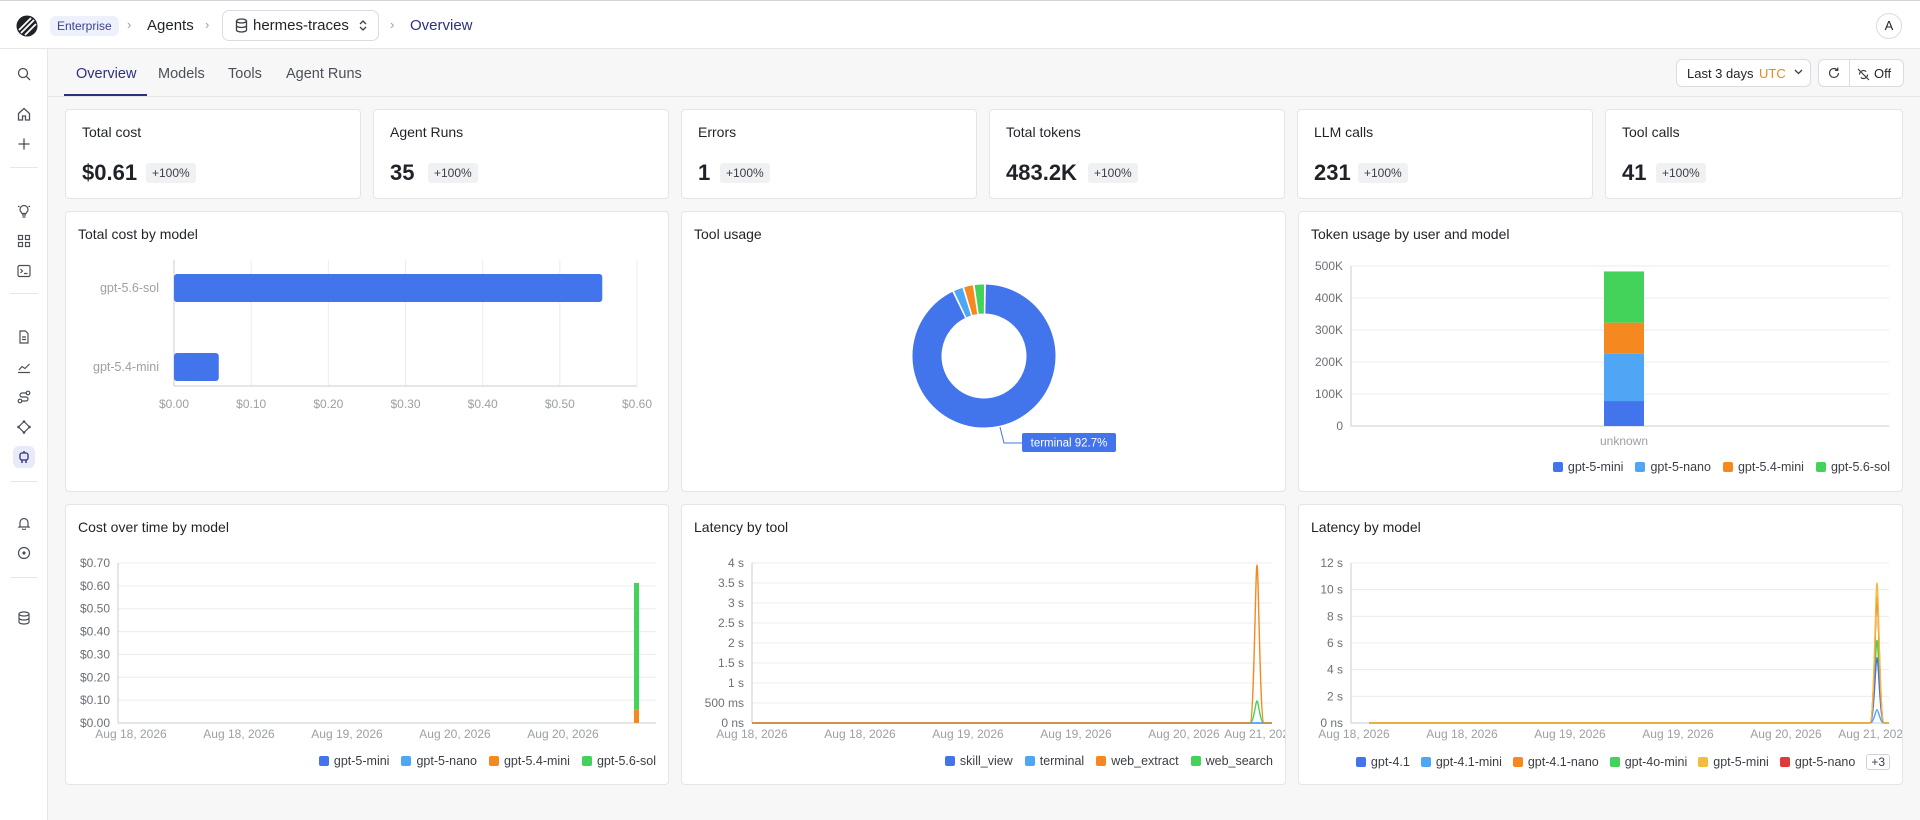 The width and height of the screenshot is (1920, 820). What do you see at coordinates (1335, 696) in the screenshot?
I see `y-tick-label: 2 s` at bounding box center [1335, 696].